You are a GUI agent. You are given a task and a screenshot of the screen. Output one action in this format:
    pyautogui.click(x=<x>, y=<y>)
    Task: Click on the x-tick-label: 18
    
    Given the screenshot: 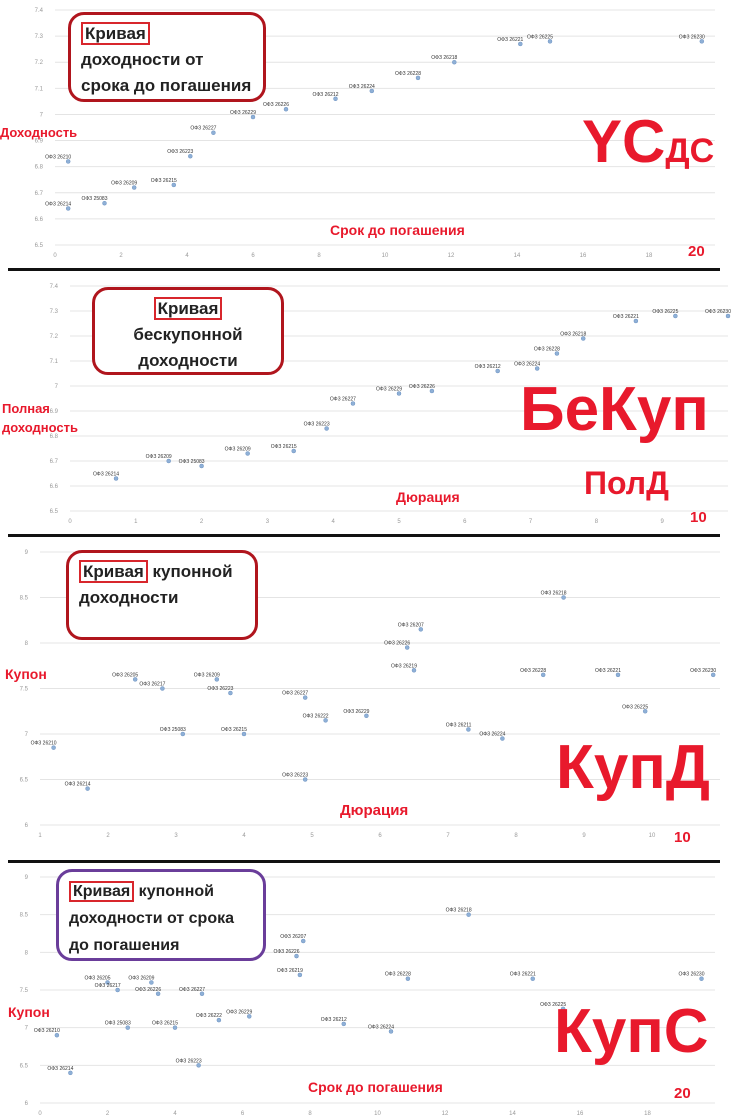 What is the action you would take?
    pyautogui.click(x=647, y=1114)
    